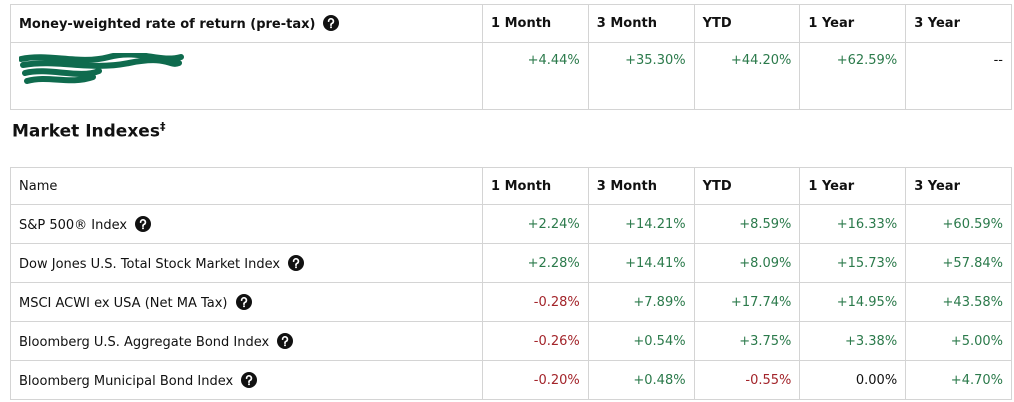 The width and height of the screenshot is (1014, 402). I want to click on value-cell: +8.59%, so click(747, 224).